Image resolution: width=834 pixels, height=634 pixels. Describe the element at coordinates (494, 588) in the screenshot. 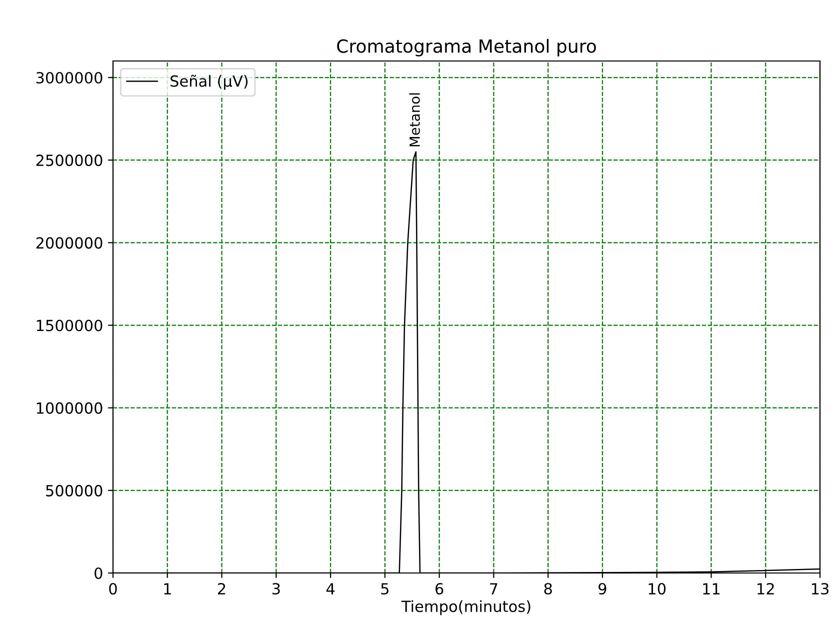

I see `x-tick-label: 7` at that location.